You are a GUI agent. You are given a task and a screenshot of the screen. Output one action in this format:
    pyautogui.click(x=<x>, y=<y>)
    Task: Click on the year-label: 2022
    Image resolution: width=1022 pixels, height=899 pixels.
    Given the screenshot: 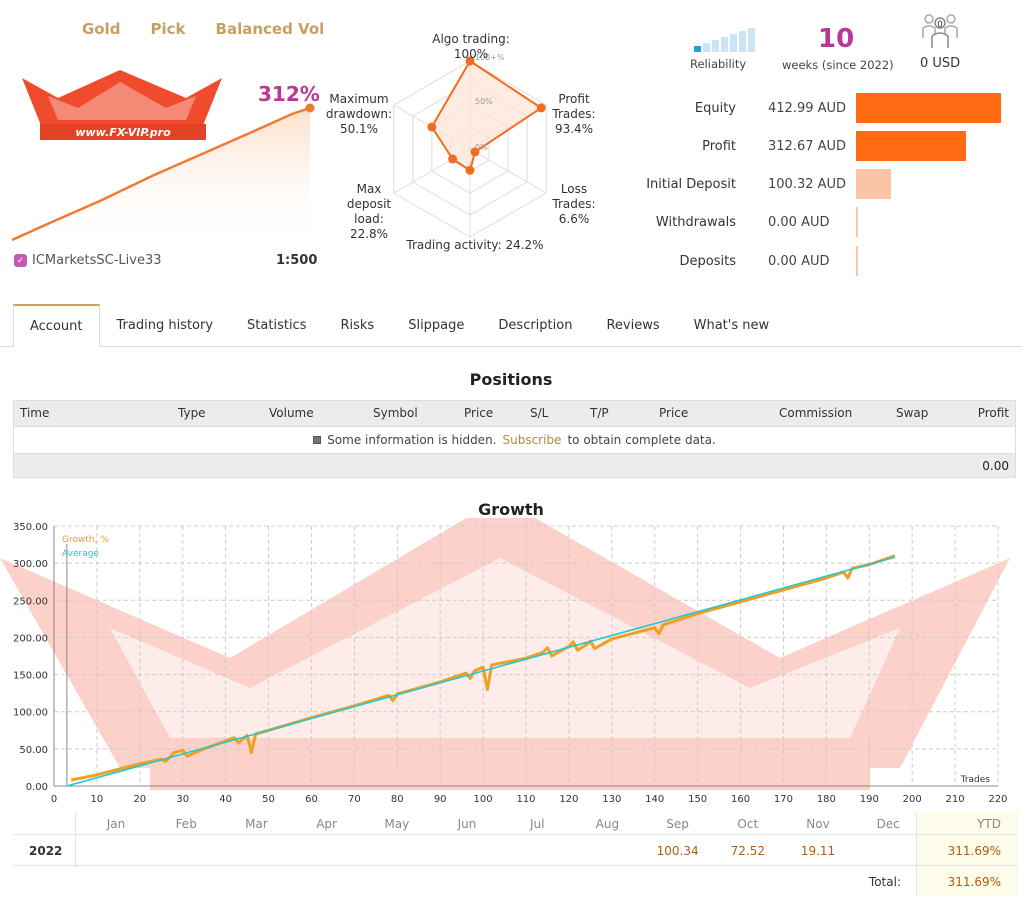 What is the action you would take?
    pyautogui.click(x=46, y=851)
    